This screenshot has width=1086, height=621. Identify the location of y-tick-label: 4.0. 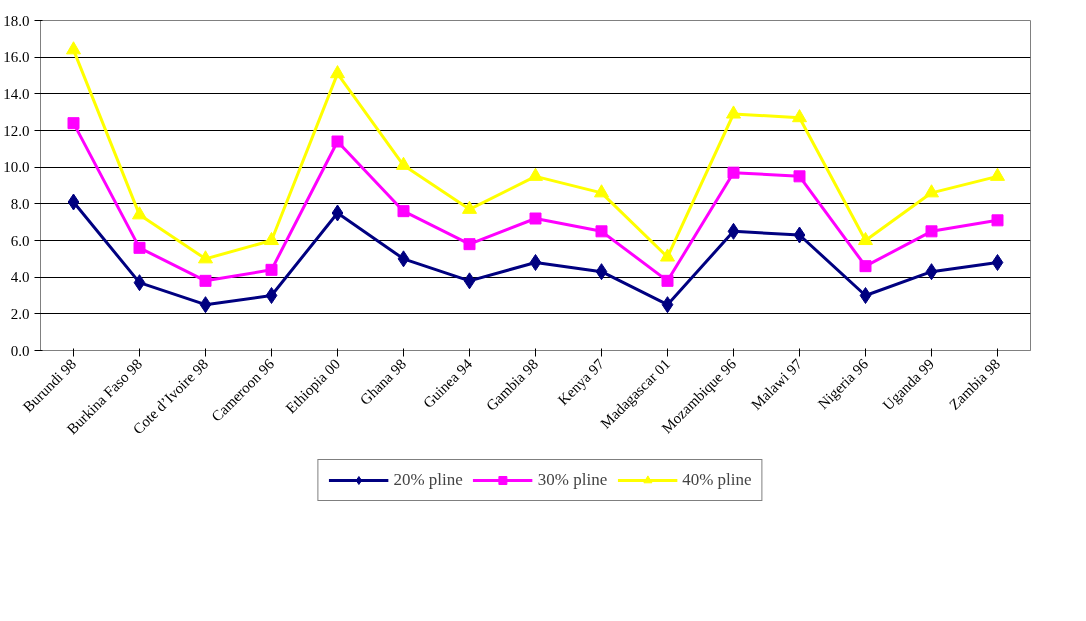
(20, 277).